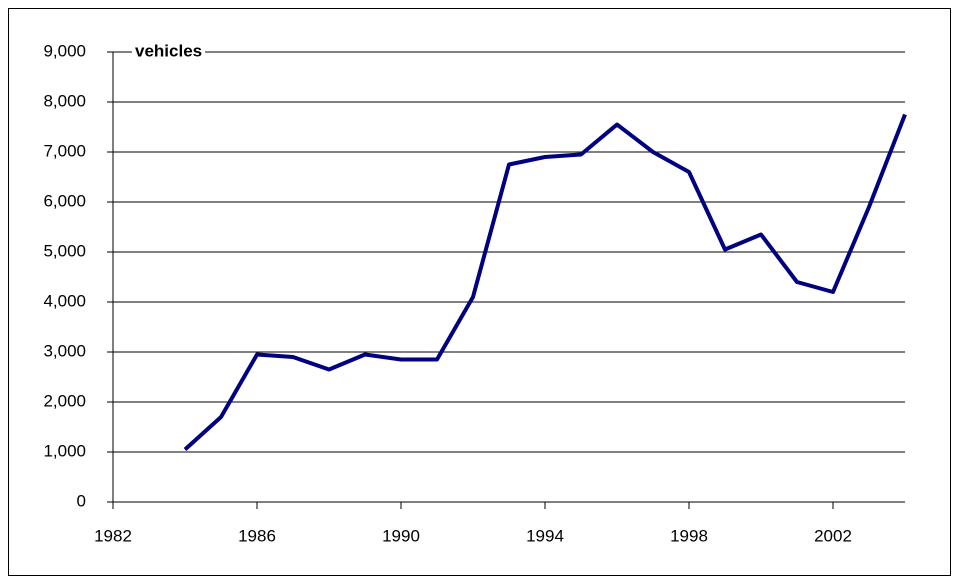  I want to click on y-tick-label: 5,000, so click(64, 250).